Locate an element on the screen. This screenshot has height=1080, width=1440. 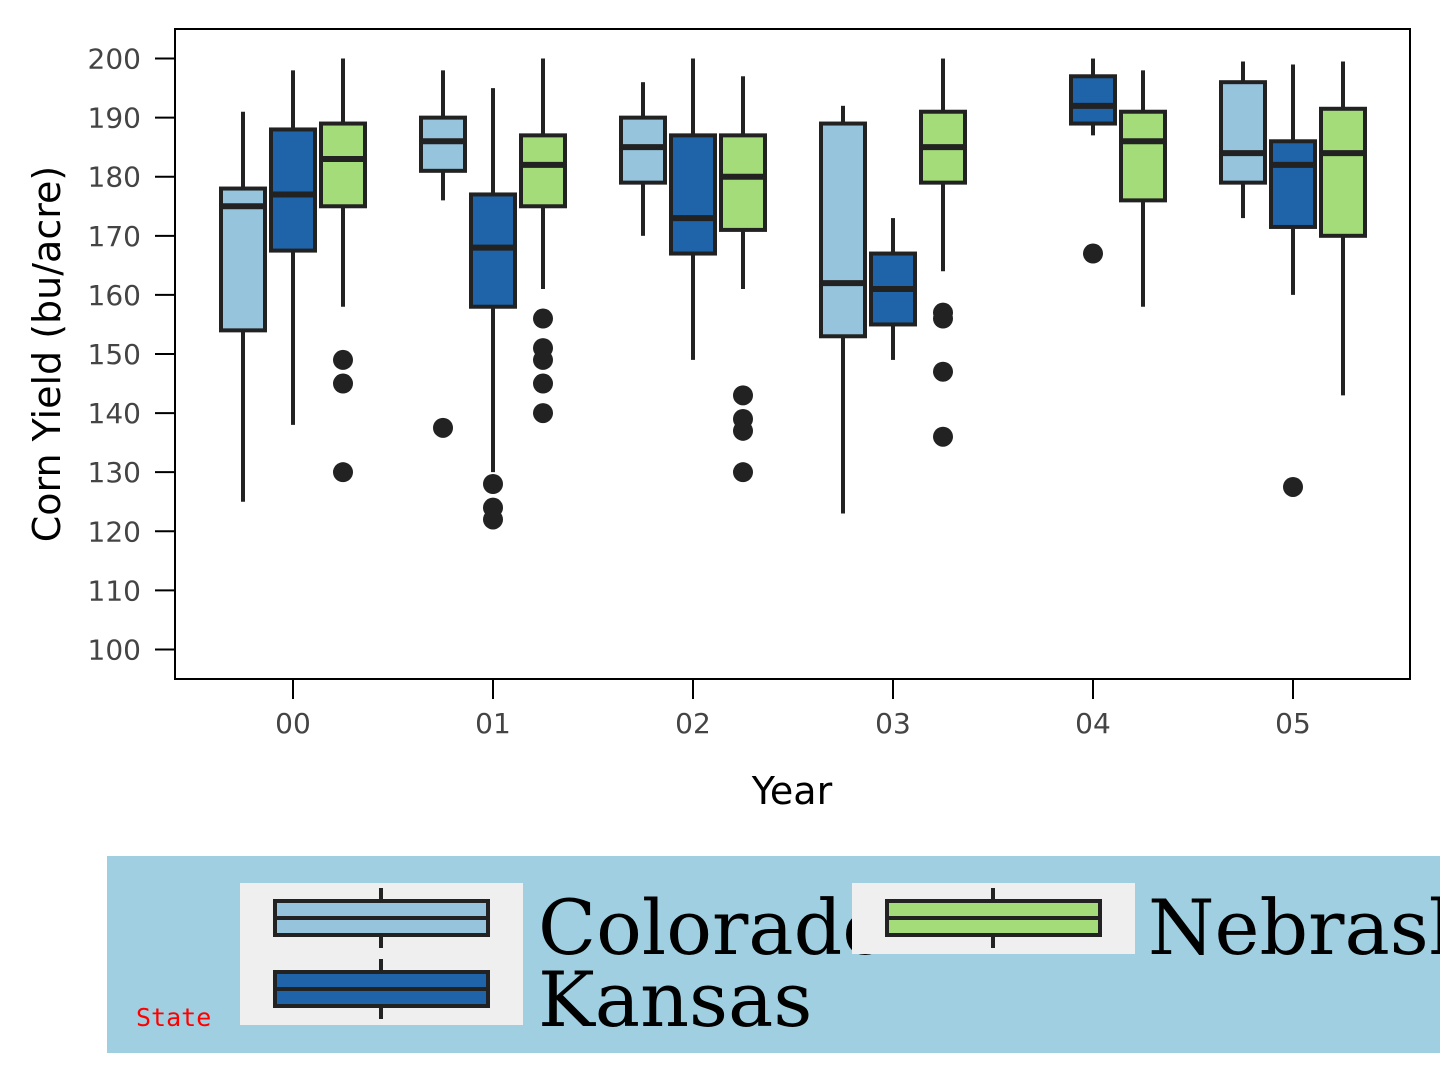
y-tick-label: 150 is located at coordinates (114, 354).